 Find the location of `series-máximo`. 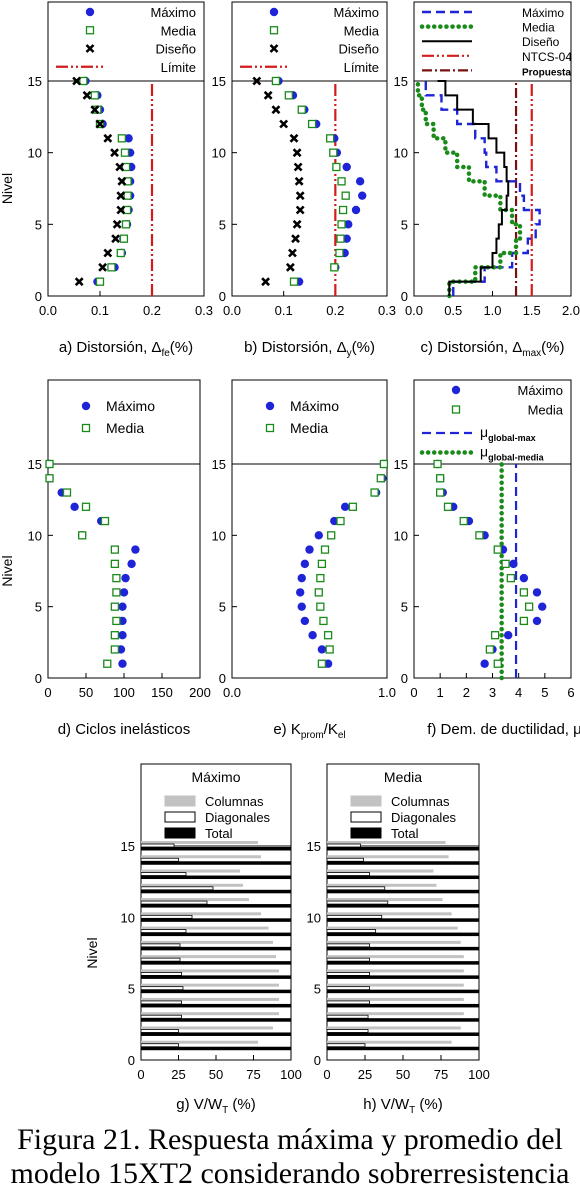

series-máximo is located at coordinates (490, 563).